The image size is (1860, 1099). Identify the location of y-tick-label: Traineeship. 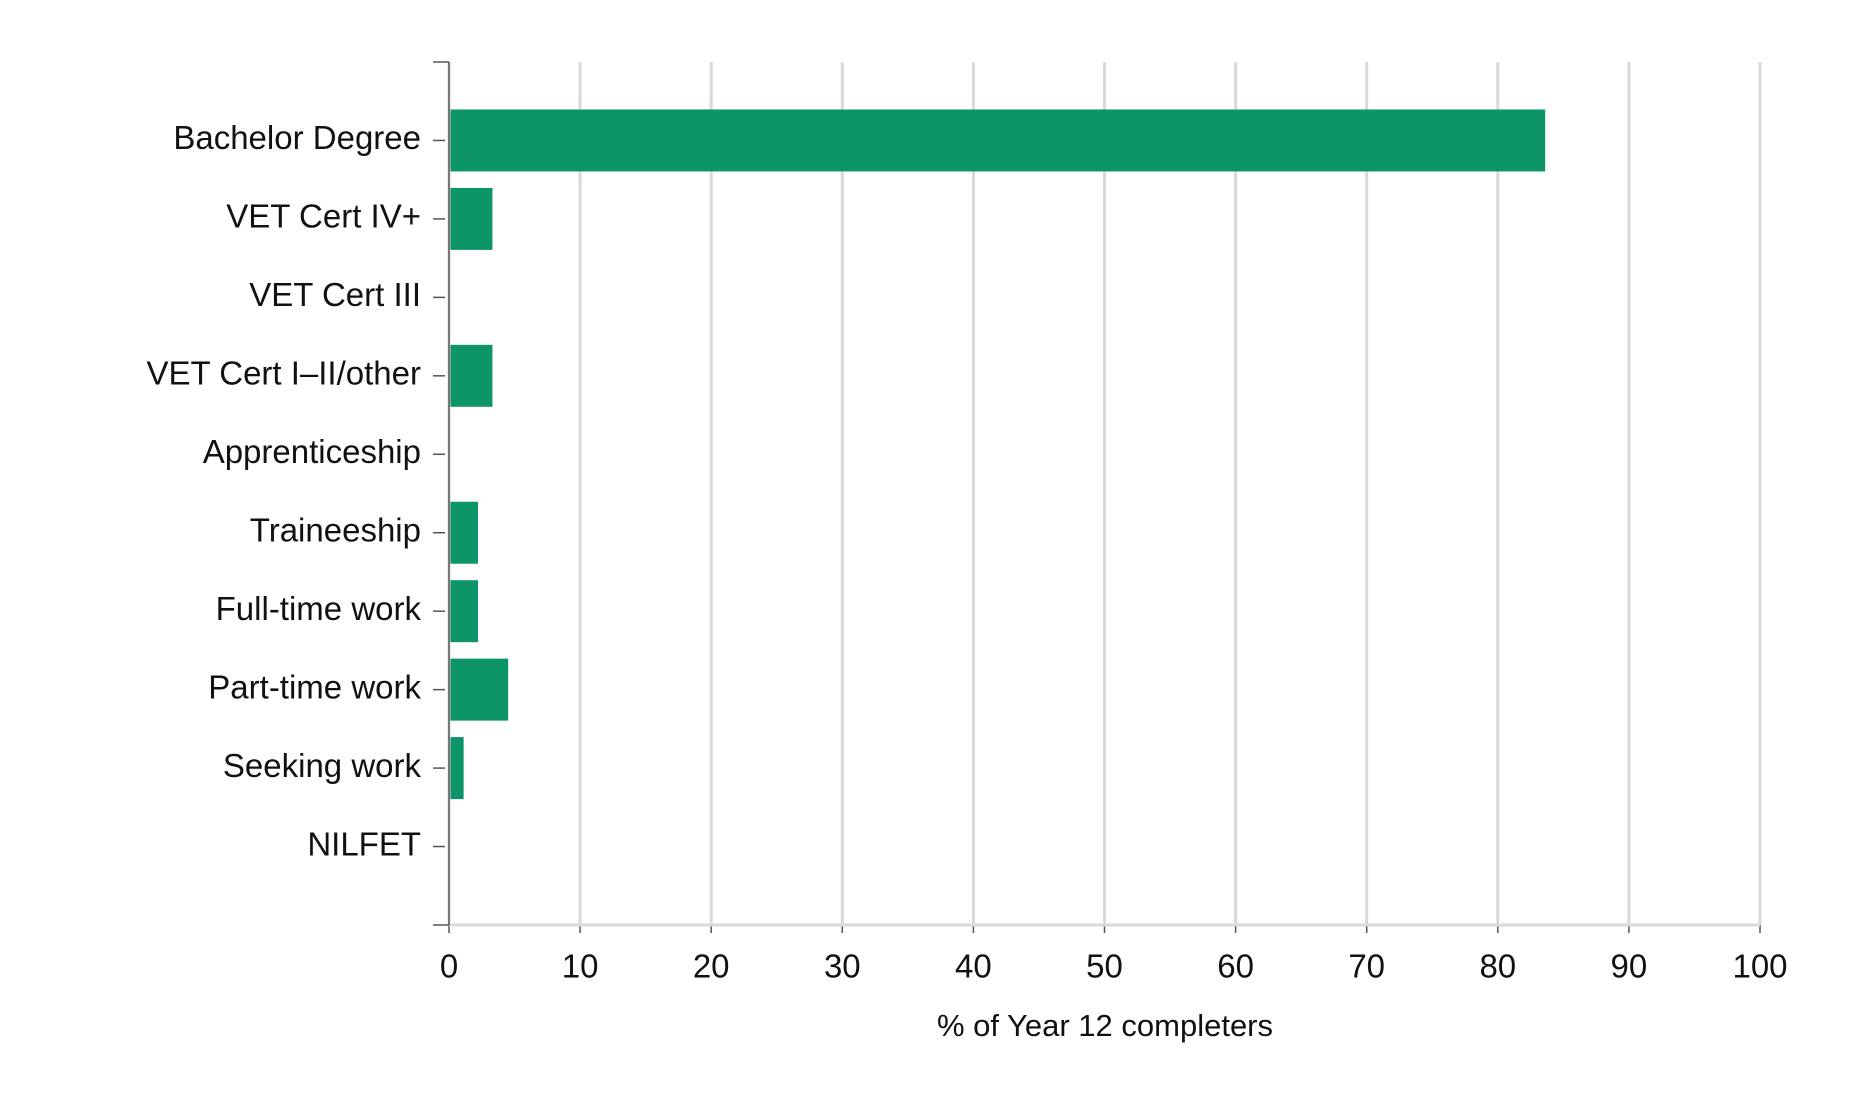
(335, 529).